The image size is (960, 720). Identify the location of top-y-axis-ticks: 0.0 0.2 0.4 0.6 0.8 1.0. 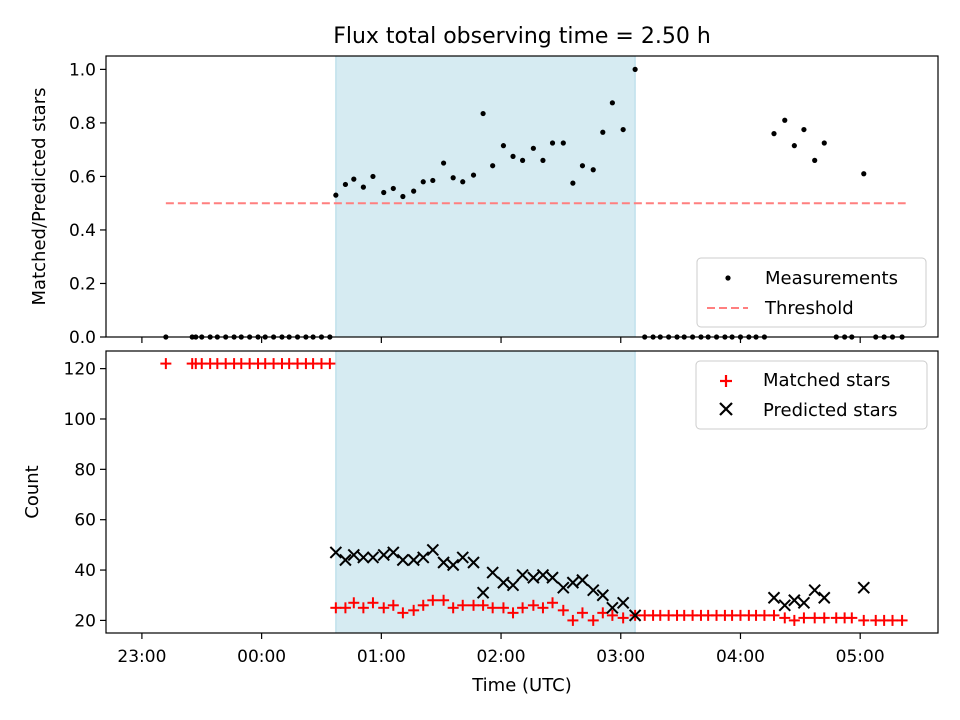
(87, 204).